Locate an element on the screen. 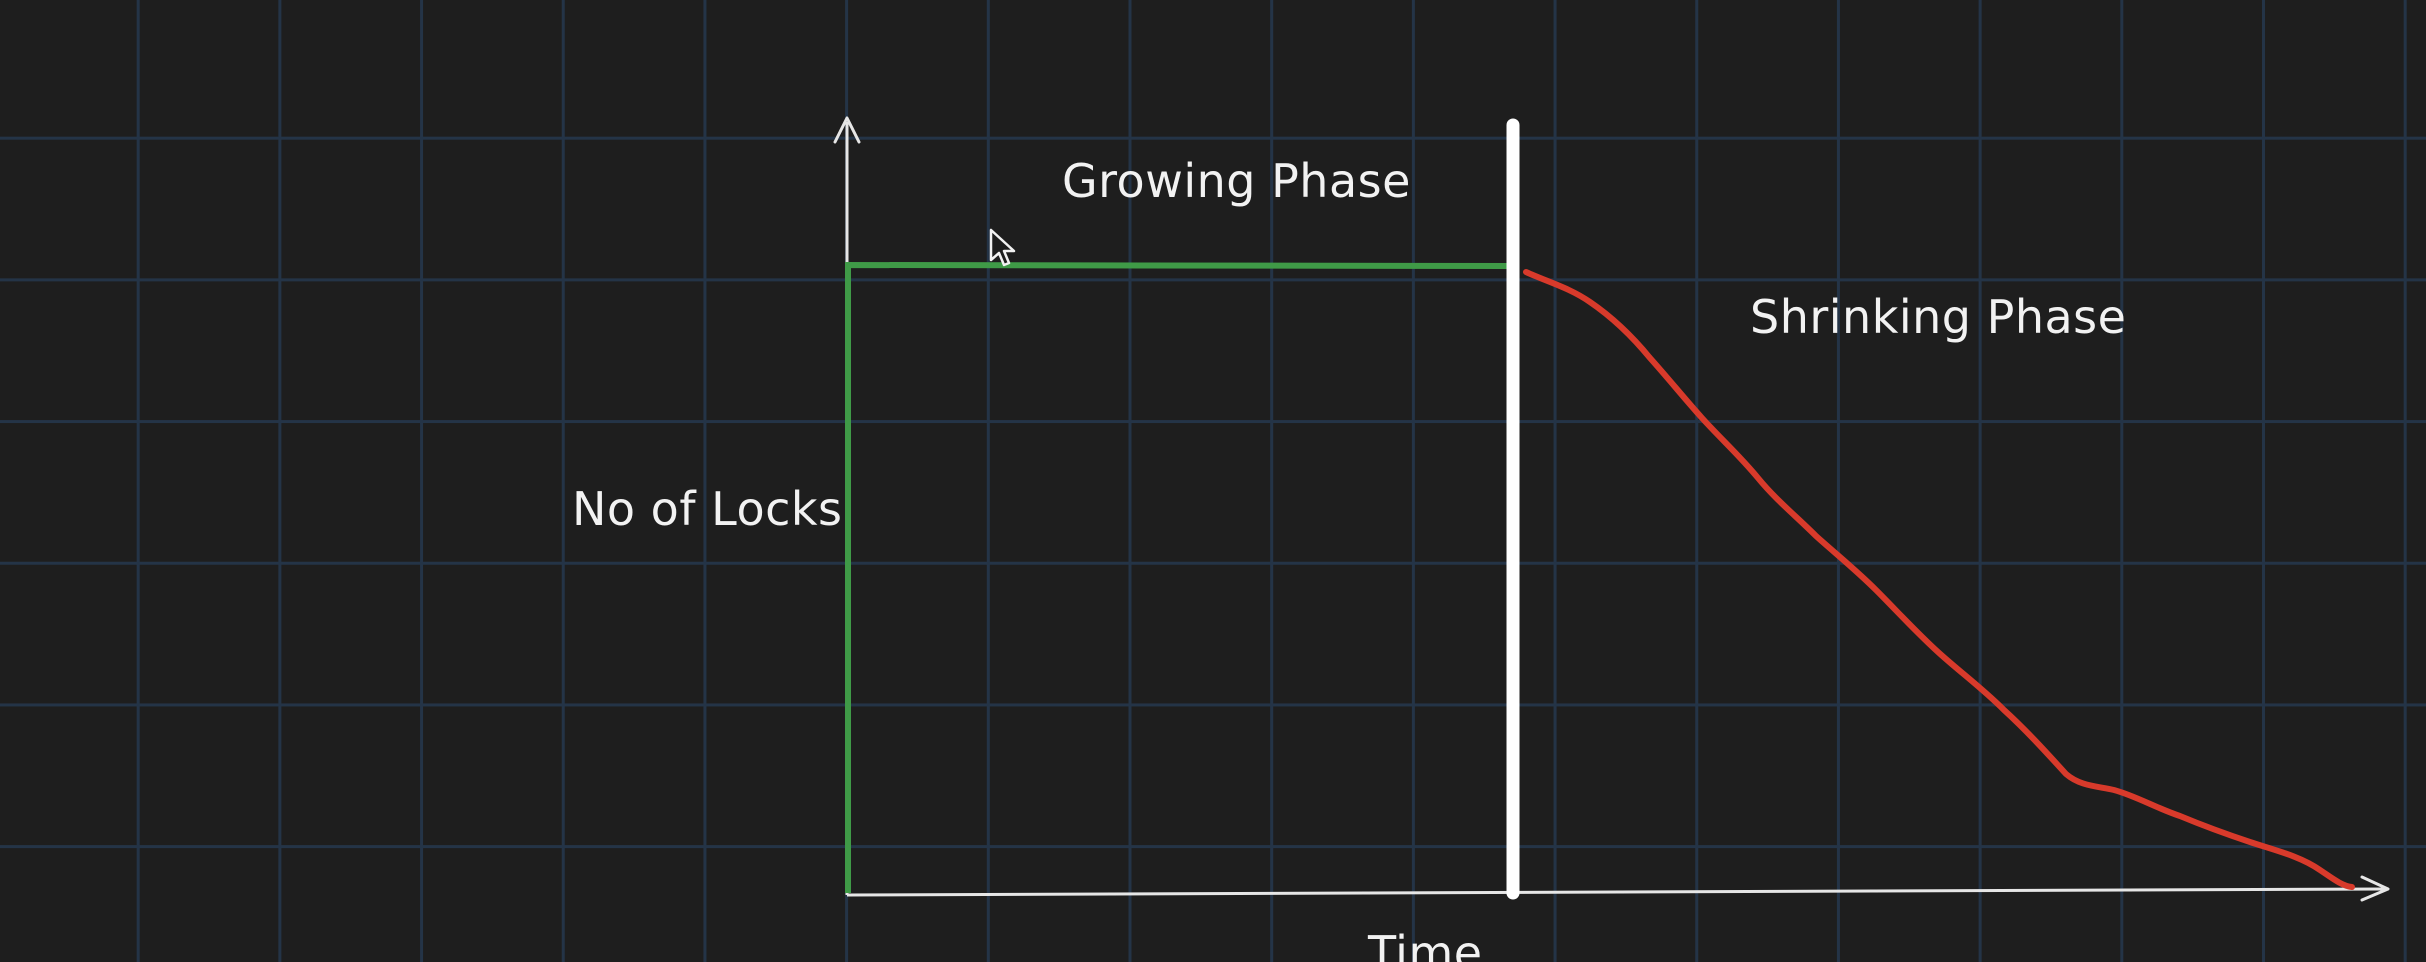  y-axis-arrowhead is located at coordinates (847, 130).